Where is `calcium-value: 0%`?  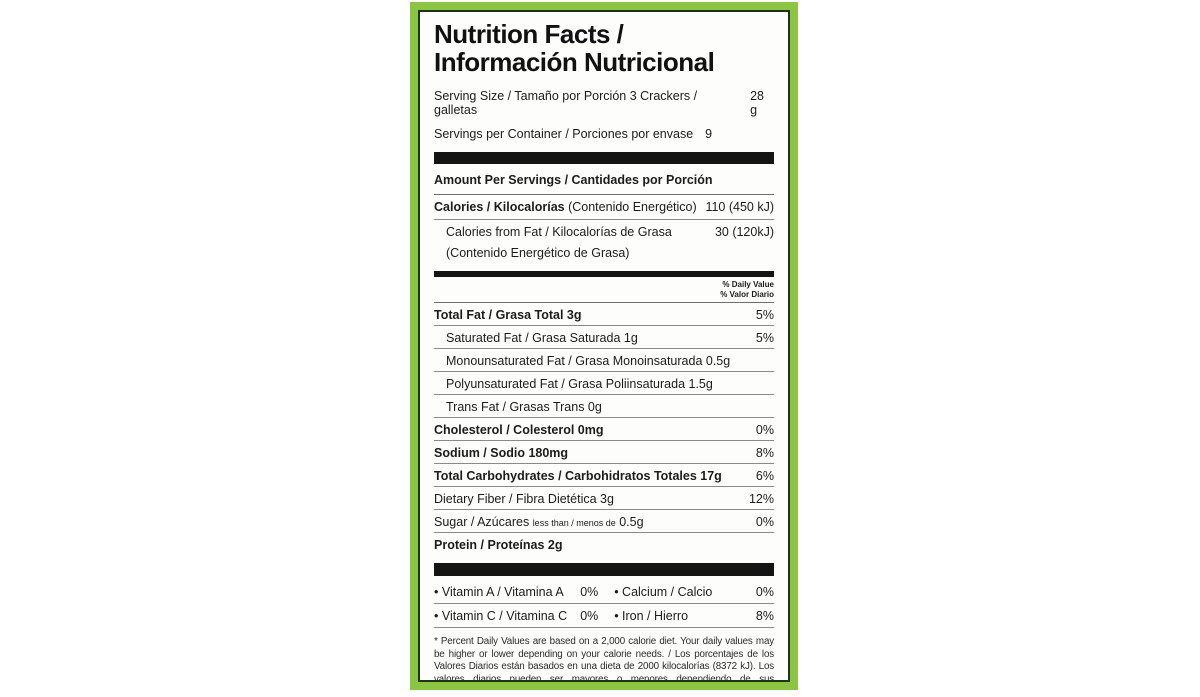
calcium-value: 0% is located at coordinates (764, 591).